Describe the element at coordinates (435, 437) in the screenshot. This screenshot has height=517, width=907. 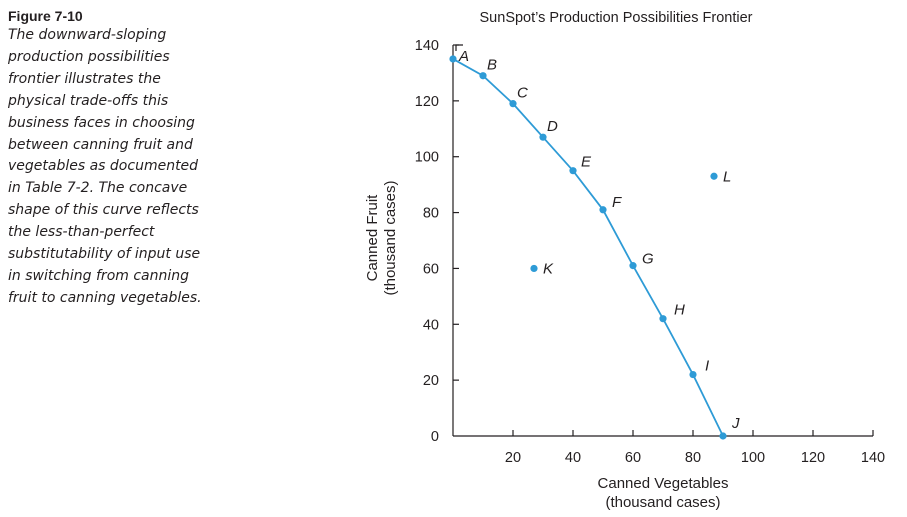
I see `y-tick-label: 0` at that location.